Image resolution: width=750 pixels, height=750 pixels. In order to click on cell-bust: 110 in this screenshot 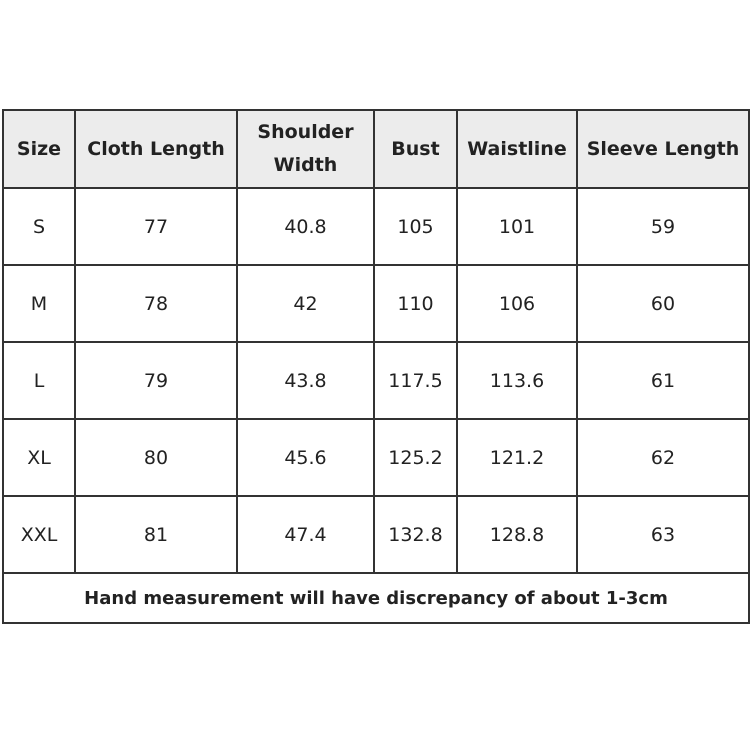, I will do `click(415, 303)`.